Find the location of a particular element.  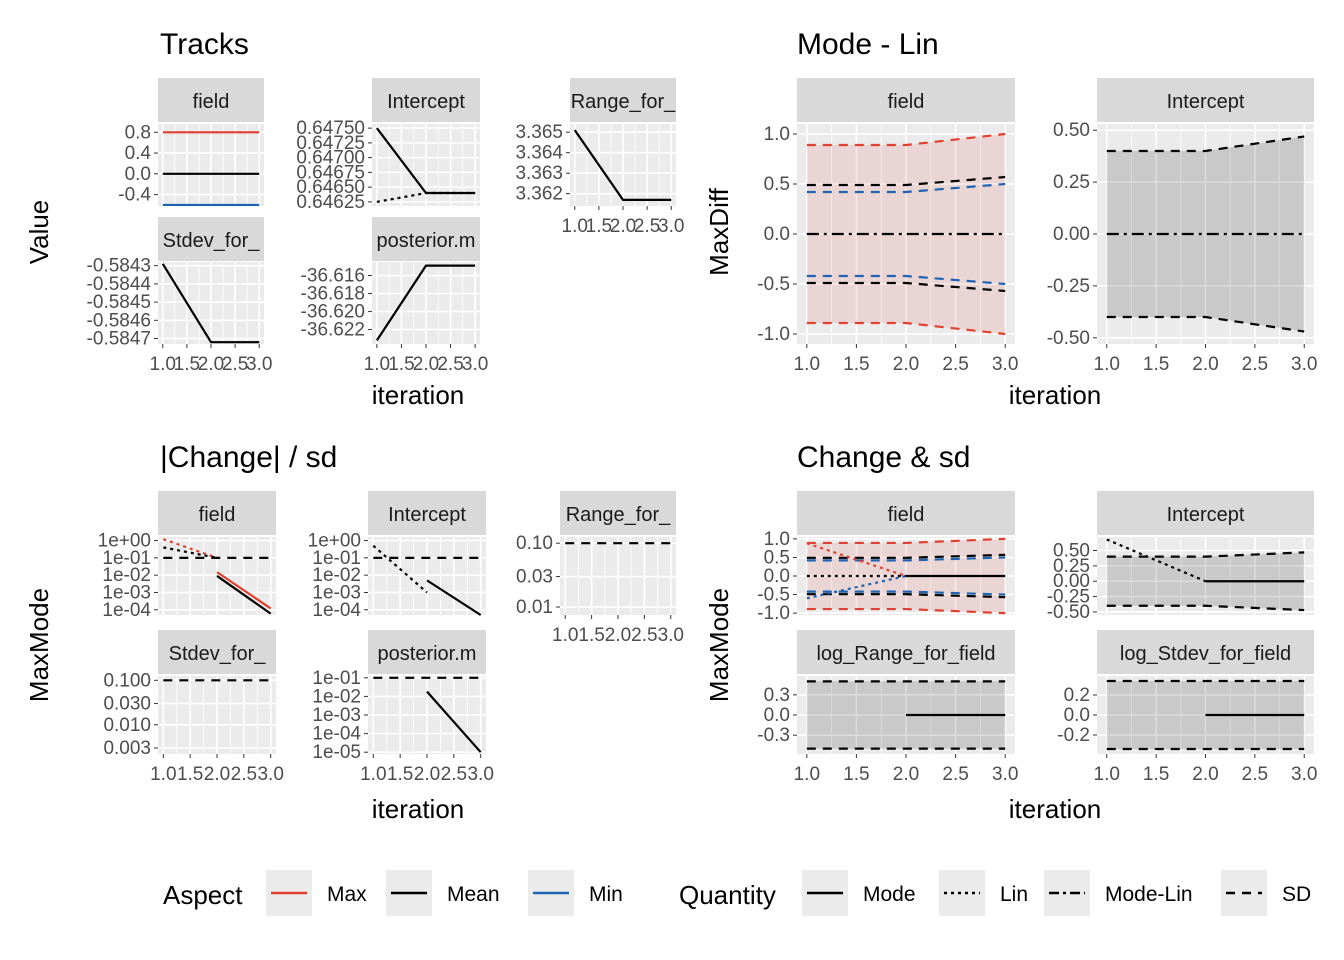

y-tick-label: 0.030 is located at coordinates (127, 704).